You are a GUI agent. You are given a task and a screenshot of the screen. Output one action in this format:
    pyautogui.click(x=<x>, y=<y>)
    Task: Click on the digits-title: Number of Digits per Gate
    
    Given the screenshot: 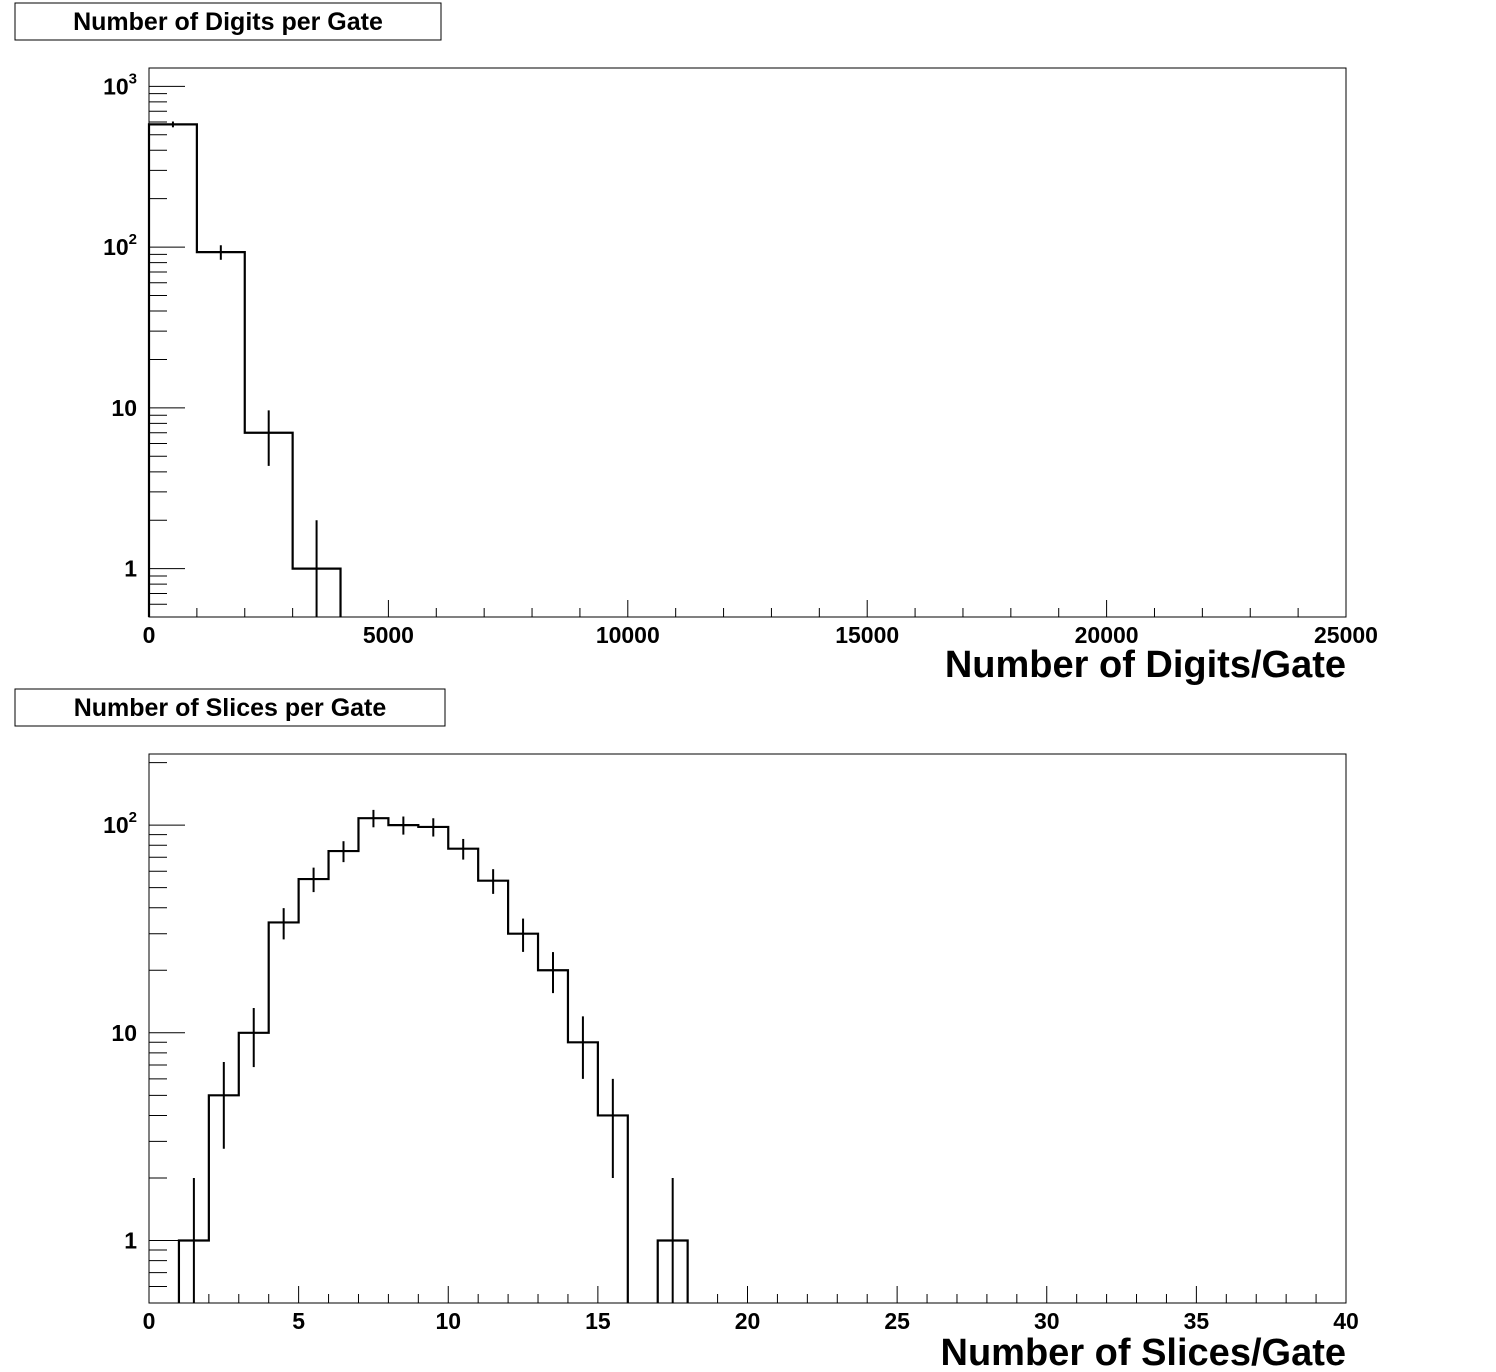 What is the action you would take?
    pyautogui.click(x=228, y=22)
    